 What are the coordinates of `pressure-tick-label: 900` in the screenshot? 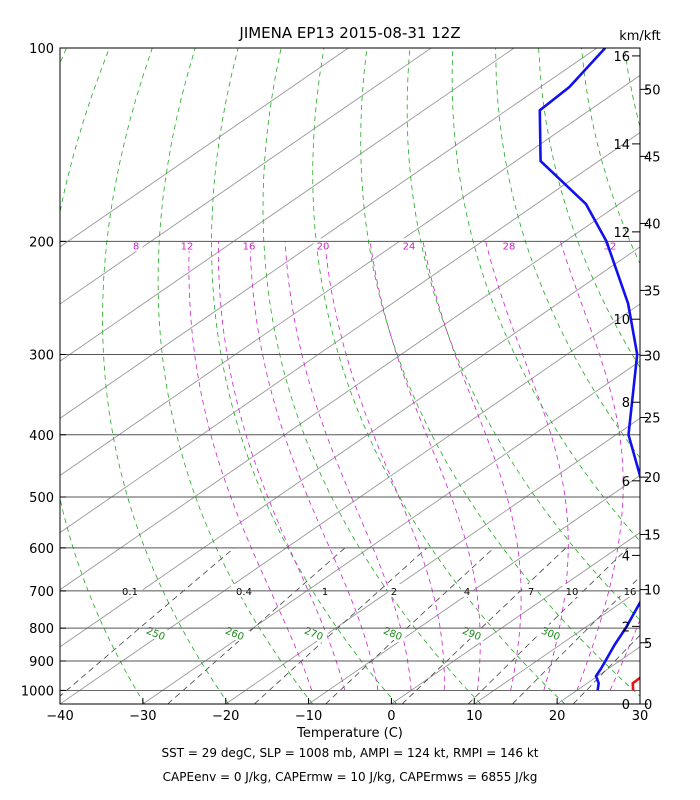 It's located at (41, 662).